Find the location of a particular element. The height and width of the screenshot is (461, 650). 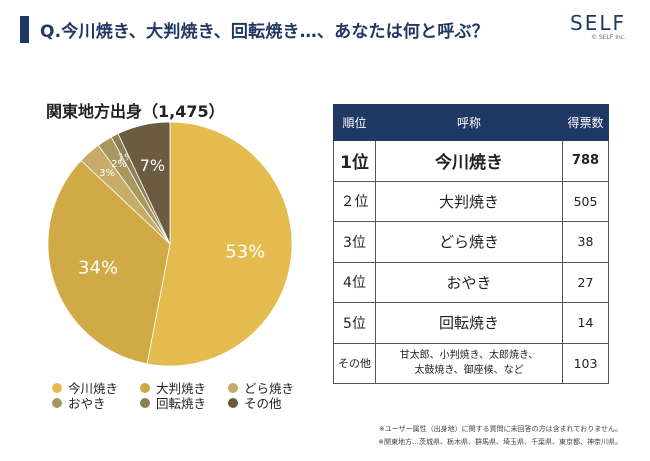

slice-label-4: 2% is located at coordinates (119, 164).